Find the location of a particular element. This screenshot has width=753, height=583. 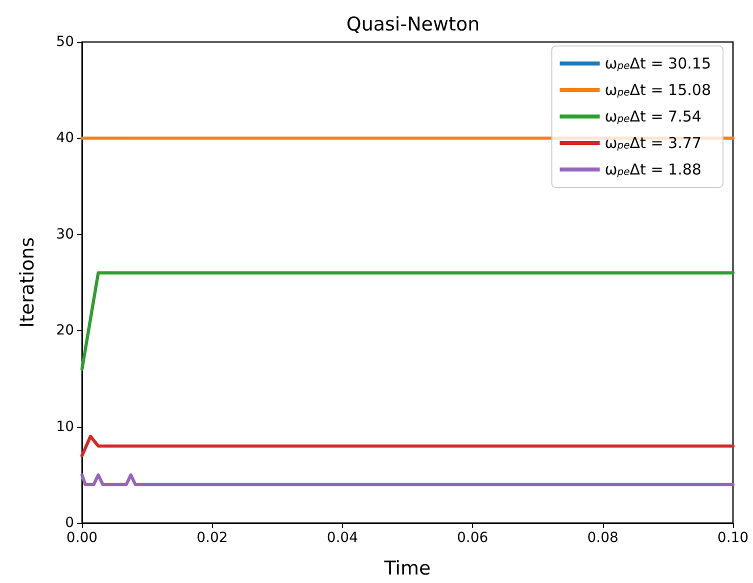

y-tick-label: 30 is located at coordinates (65, 234).